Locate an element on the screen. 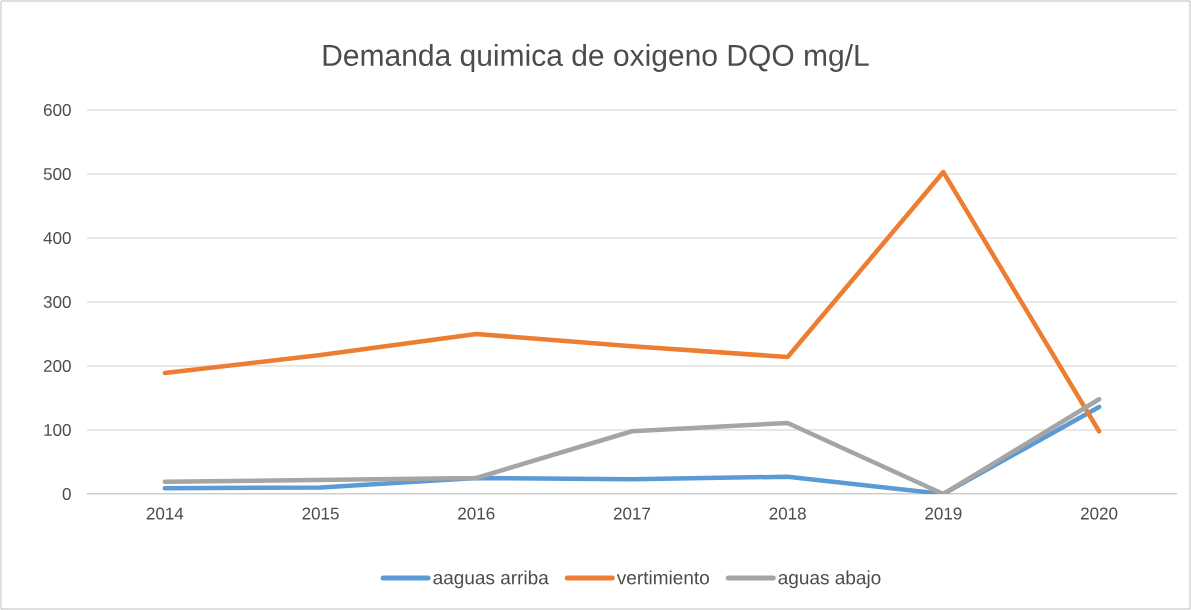 Image resolution: width=1191 pixels, height=610 pixels. legend-label: aaguas arriba is located at coordinates (491, 579).